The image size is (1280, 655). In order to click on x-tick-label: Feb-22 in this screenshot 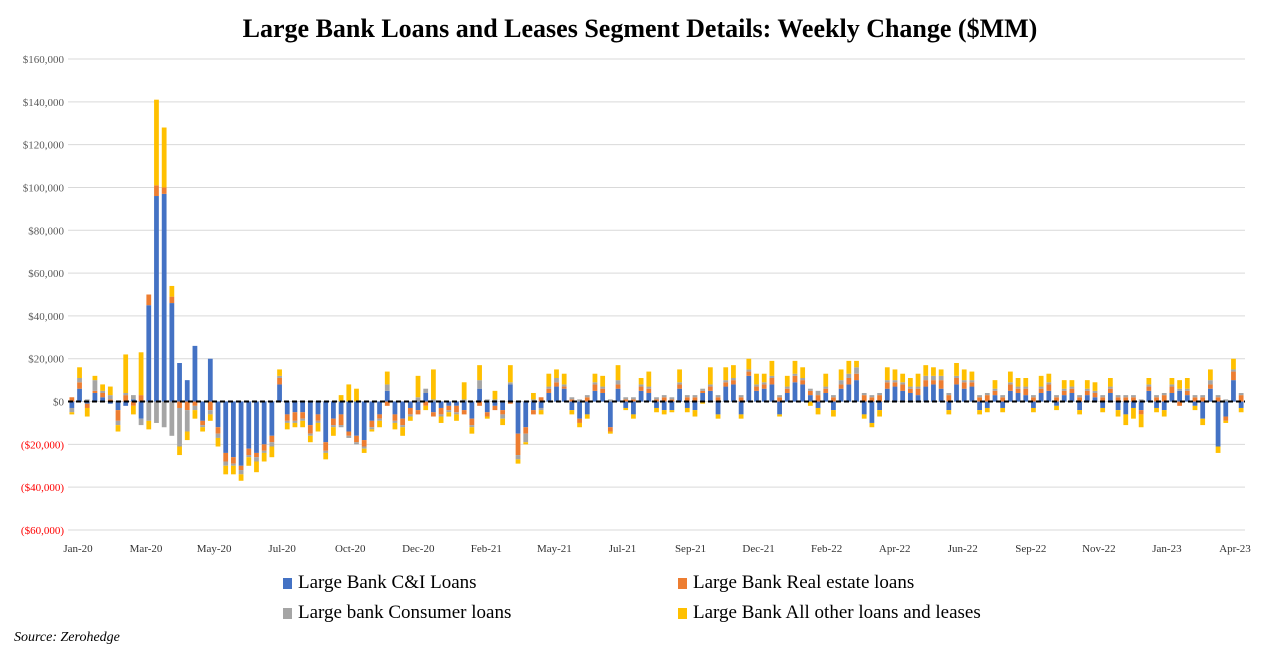, I will do `click(826, 549)`.